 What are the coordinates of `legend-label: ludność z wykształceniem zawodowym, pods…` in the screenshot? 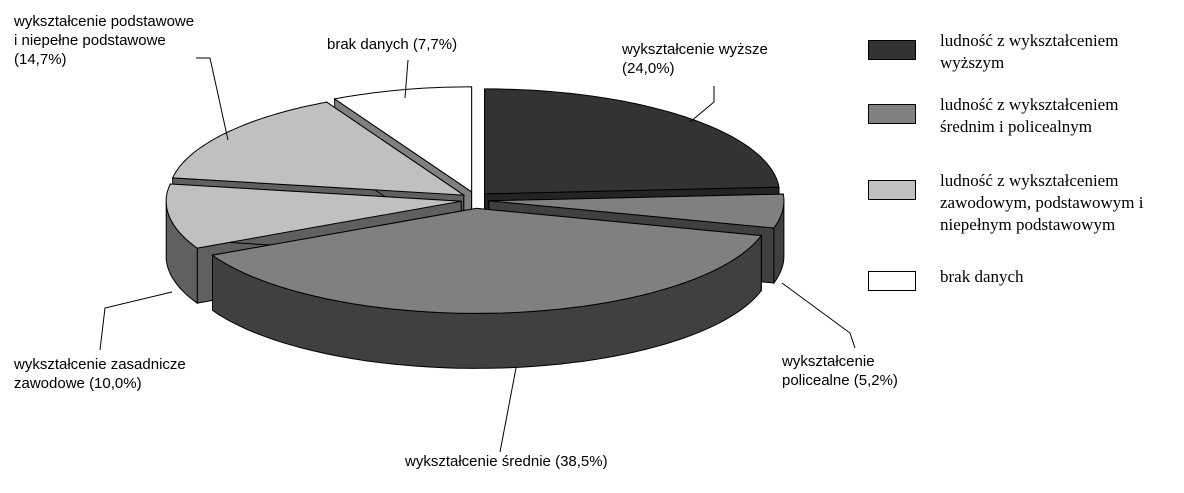 It's located at (1052, 203).